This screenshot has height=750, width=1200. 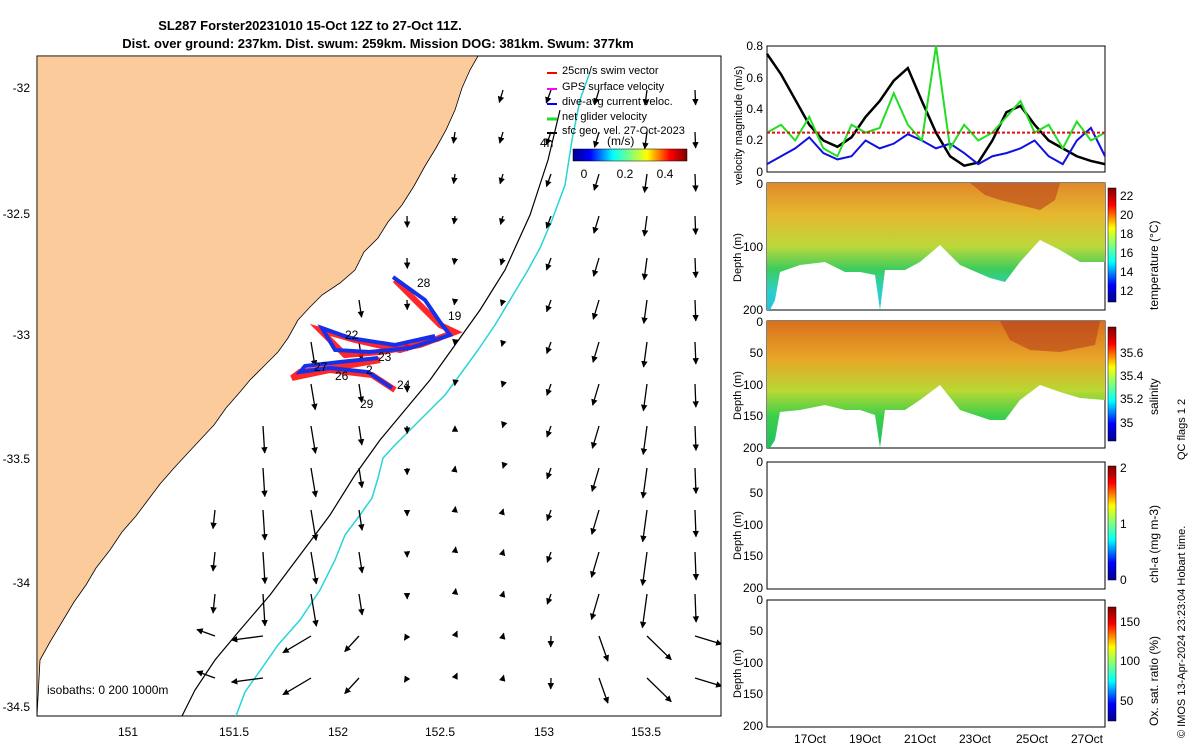 What do you see at coordinates (352, 335) in the screenshot?
I see `day-label: 22` at bounding box center [352, 335].